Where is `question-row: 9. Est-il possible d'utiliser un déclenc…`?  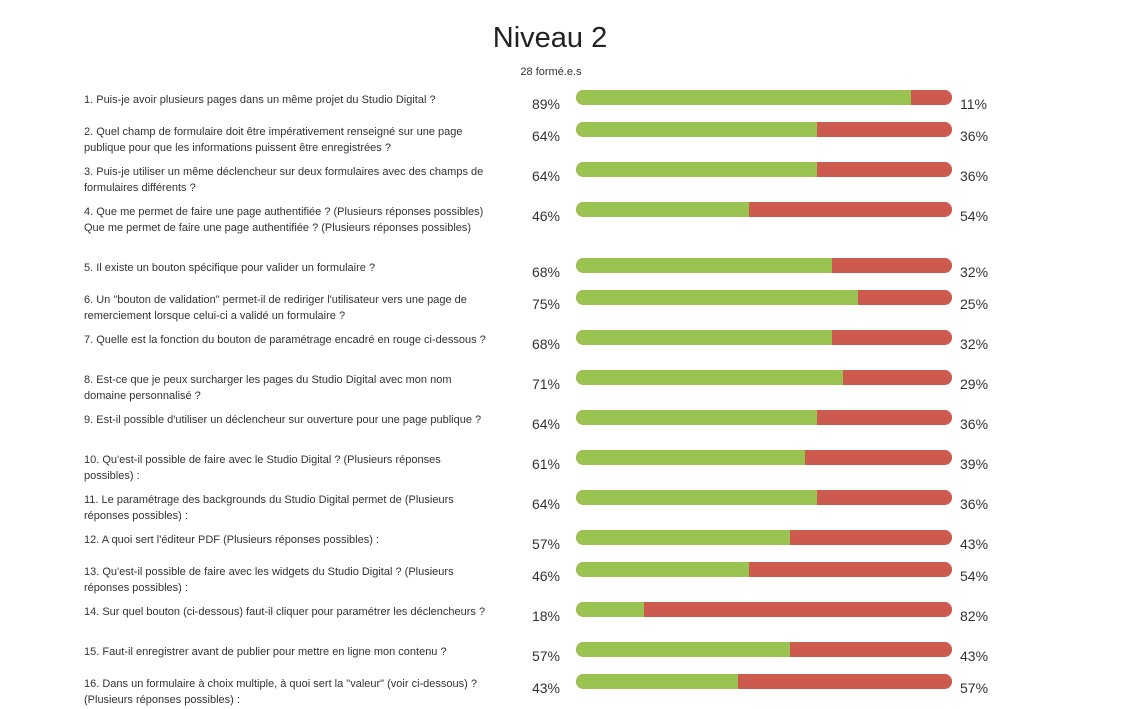
question-row: 9. Est-il possible d'utiliser un déclenc… is located at coordinates (573, 433).